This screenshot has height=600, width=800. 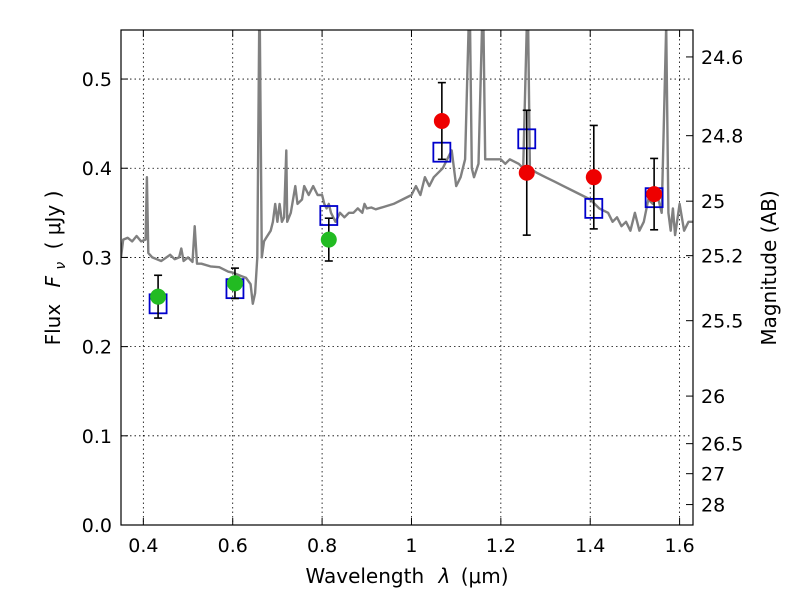 I want to click on y2-tick-label: 26, so click(x=713, y=397).